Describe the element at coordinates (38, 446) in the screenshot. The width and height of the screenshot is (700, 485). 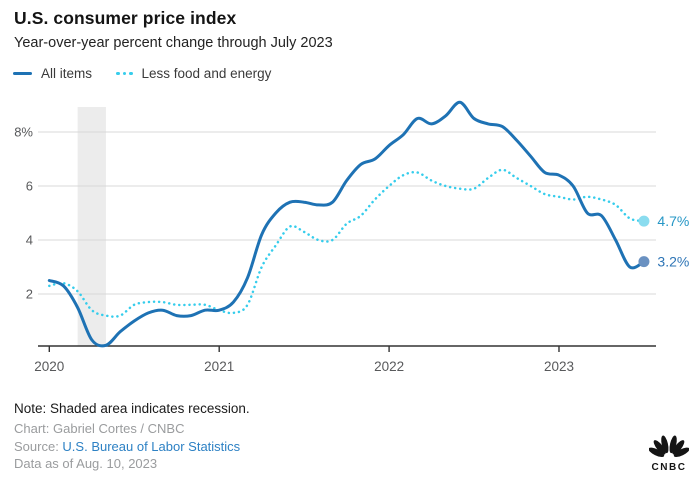
I see `source-label: Source:` at that location.